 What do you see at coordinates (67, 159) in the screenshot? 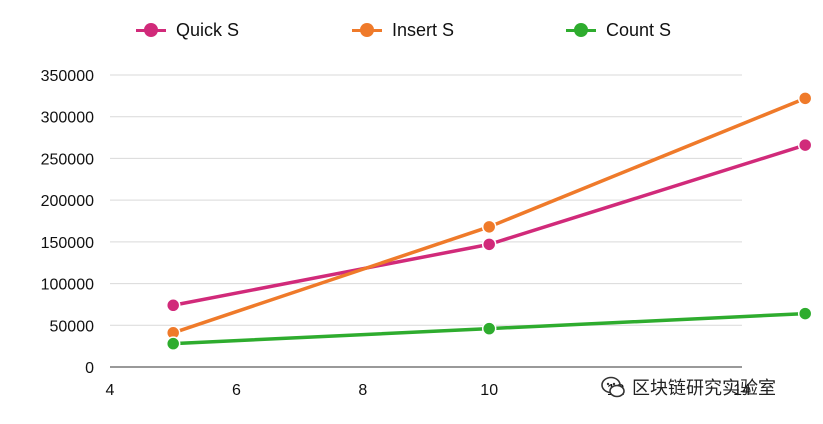
I see `y-tick-label: 250000` at bounding box center [67, 159].